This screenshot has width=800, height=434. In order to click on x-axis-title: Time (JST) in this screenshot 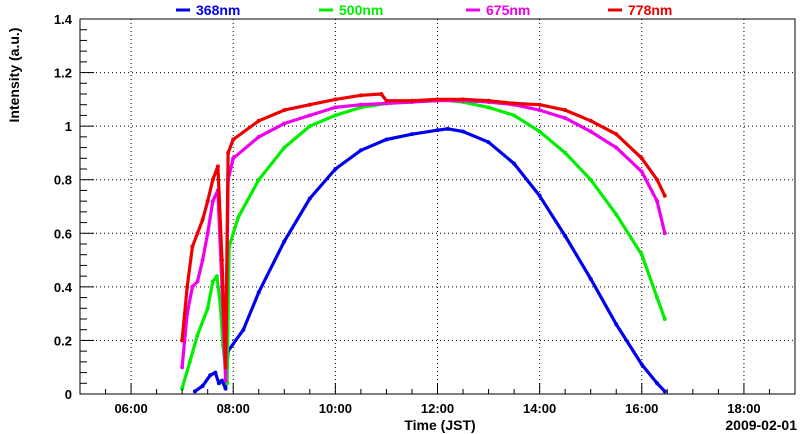, I will do `click(439, 425)`.